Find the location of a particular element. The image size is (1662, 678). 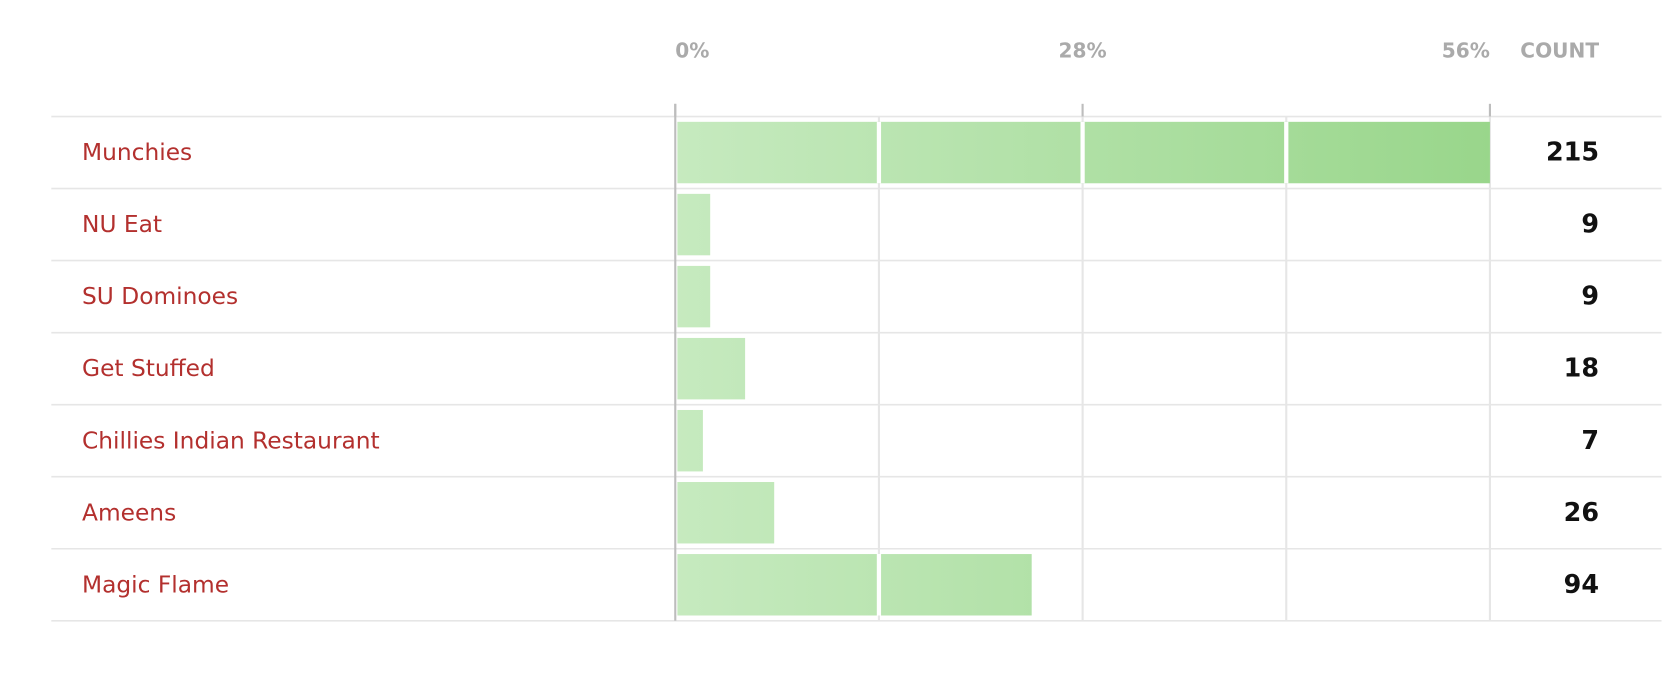

count-header: COUNT is located at coordinates (1559, 50).